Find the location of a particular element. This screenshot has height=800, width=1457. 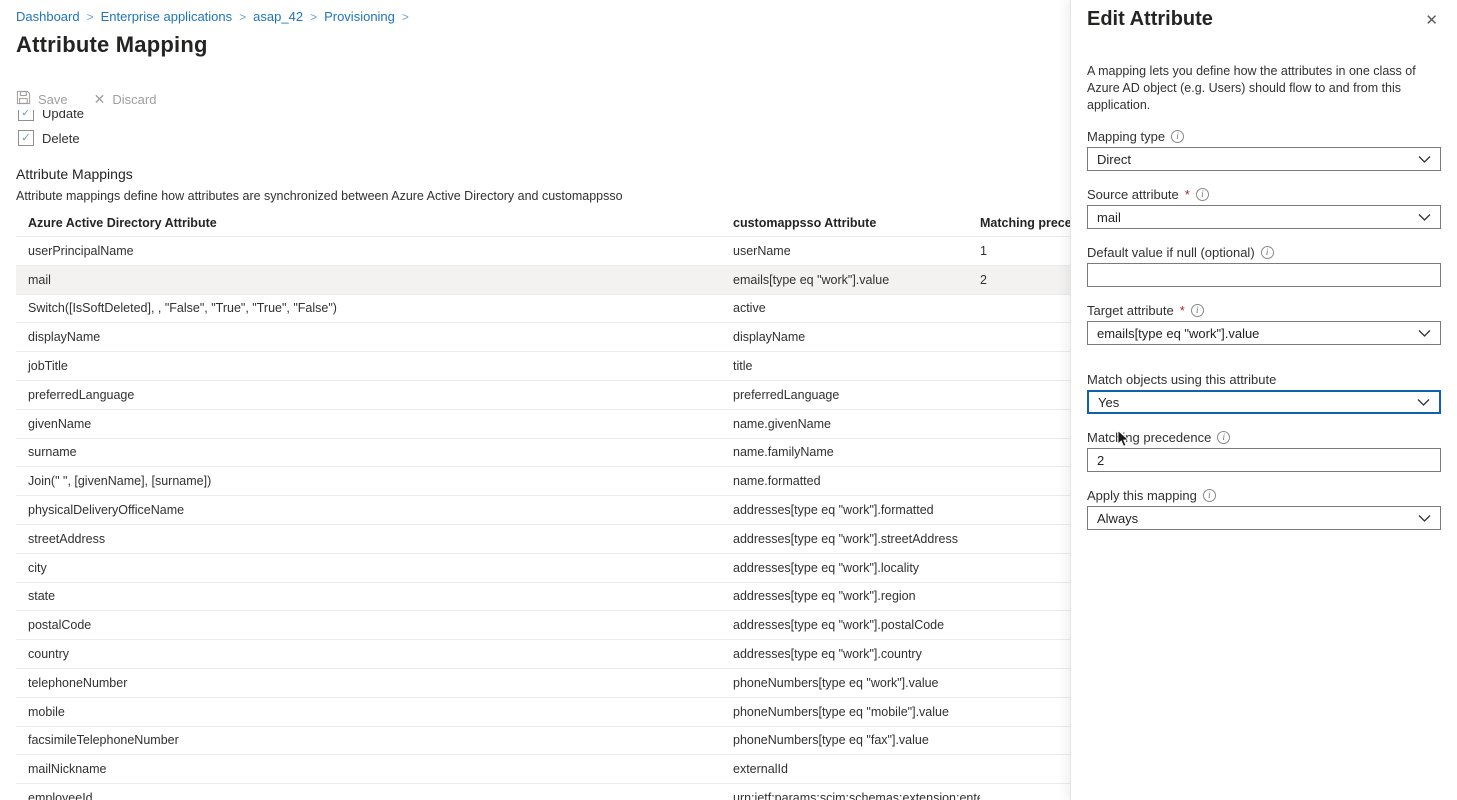

cell-aad-attribute: mobile is located at coordinates (46, 711).